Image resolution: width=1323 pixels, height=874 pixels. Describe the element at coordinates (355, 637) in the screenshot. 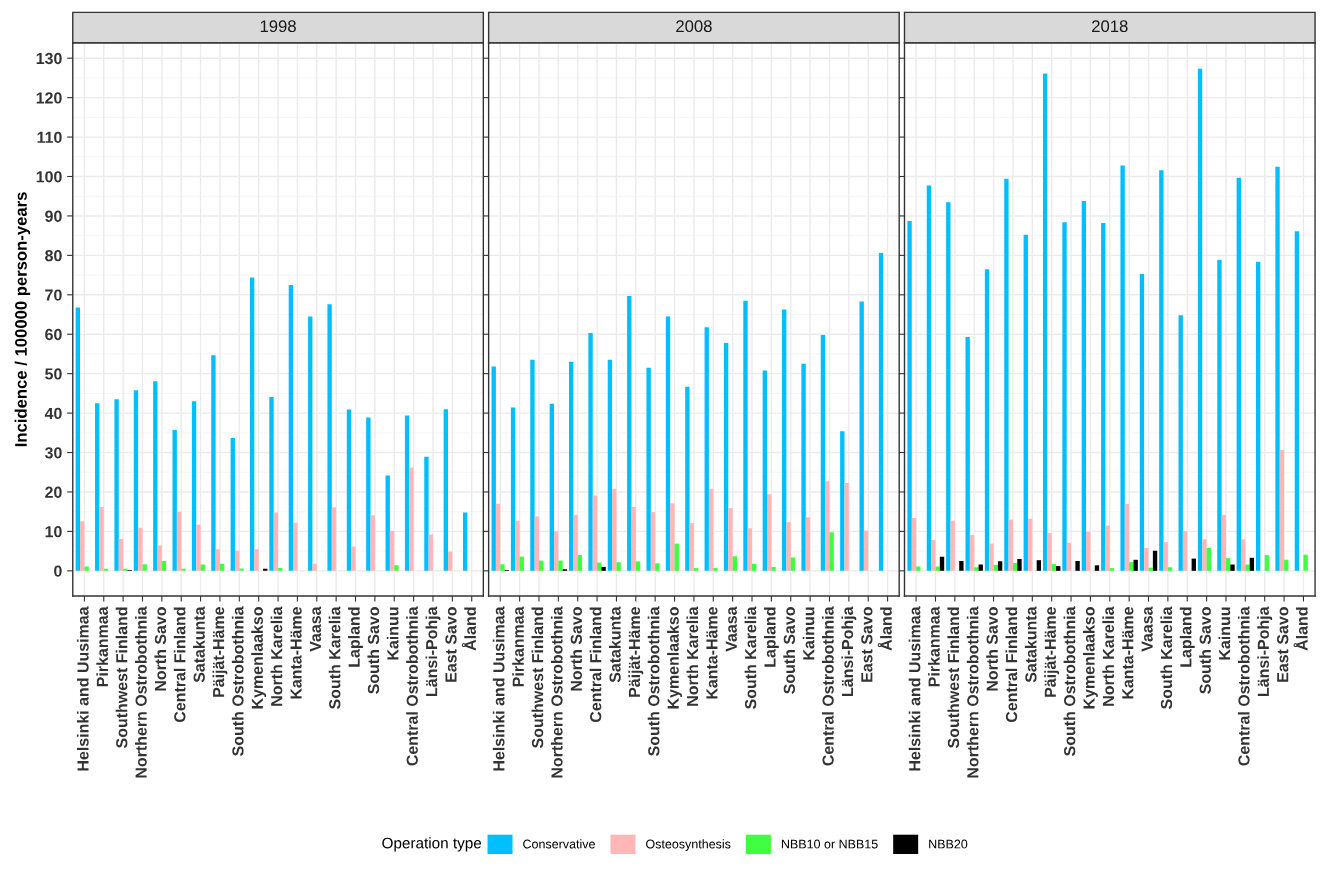

I see `x-tick-label: Lapland` at that location.